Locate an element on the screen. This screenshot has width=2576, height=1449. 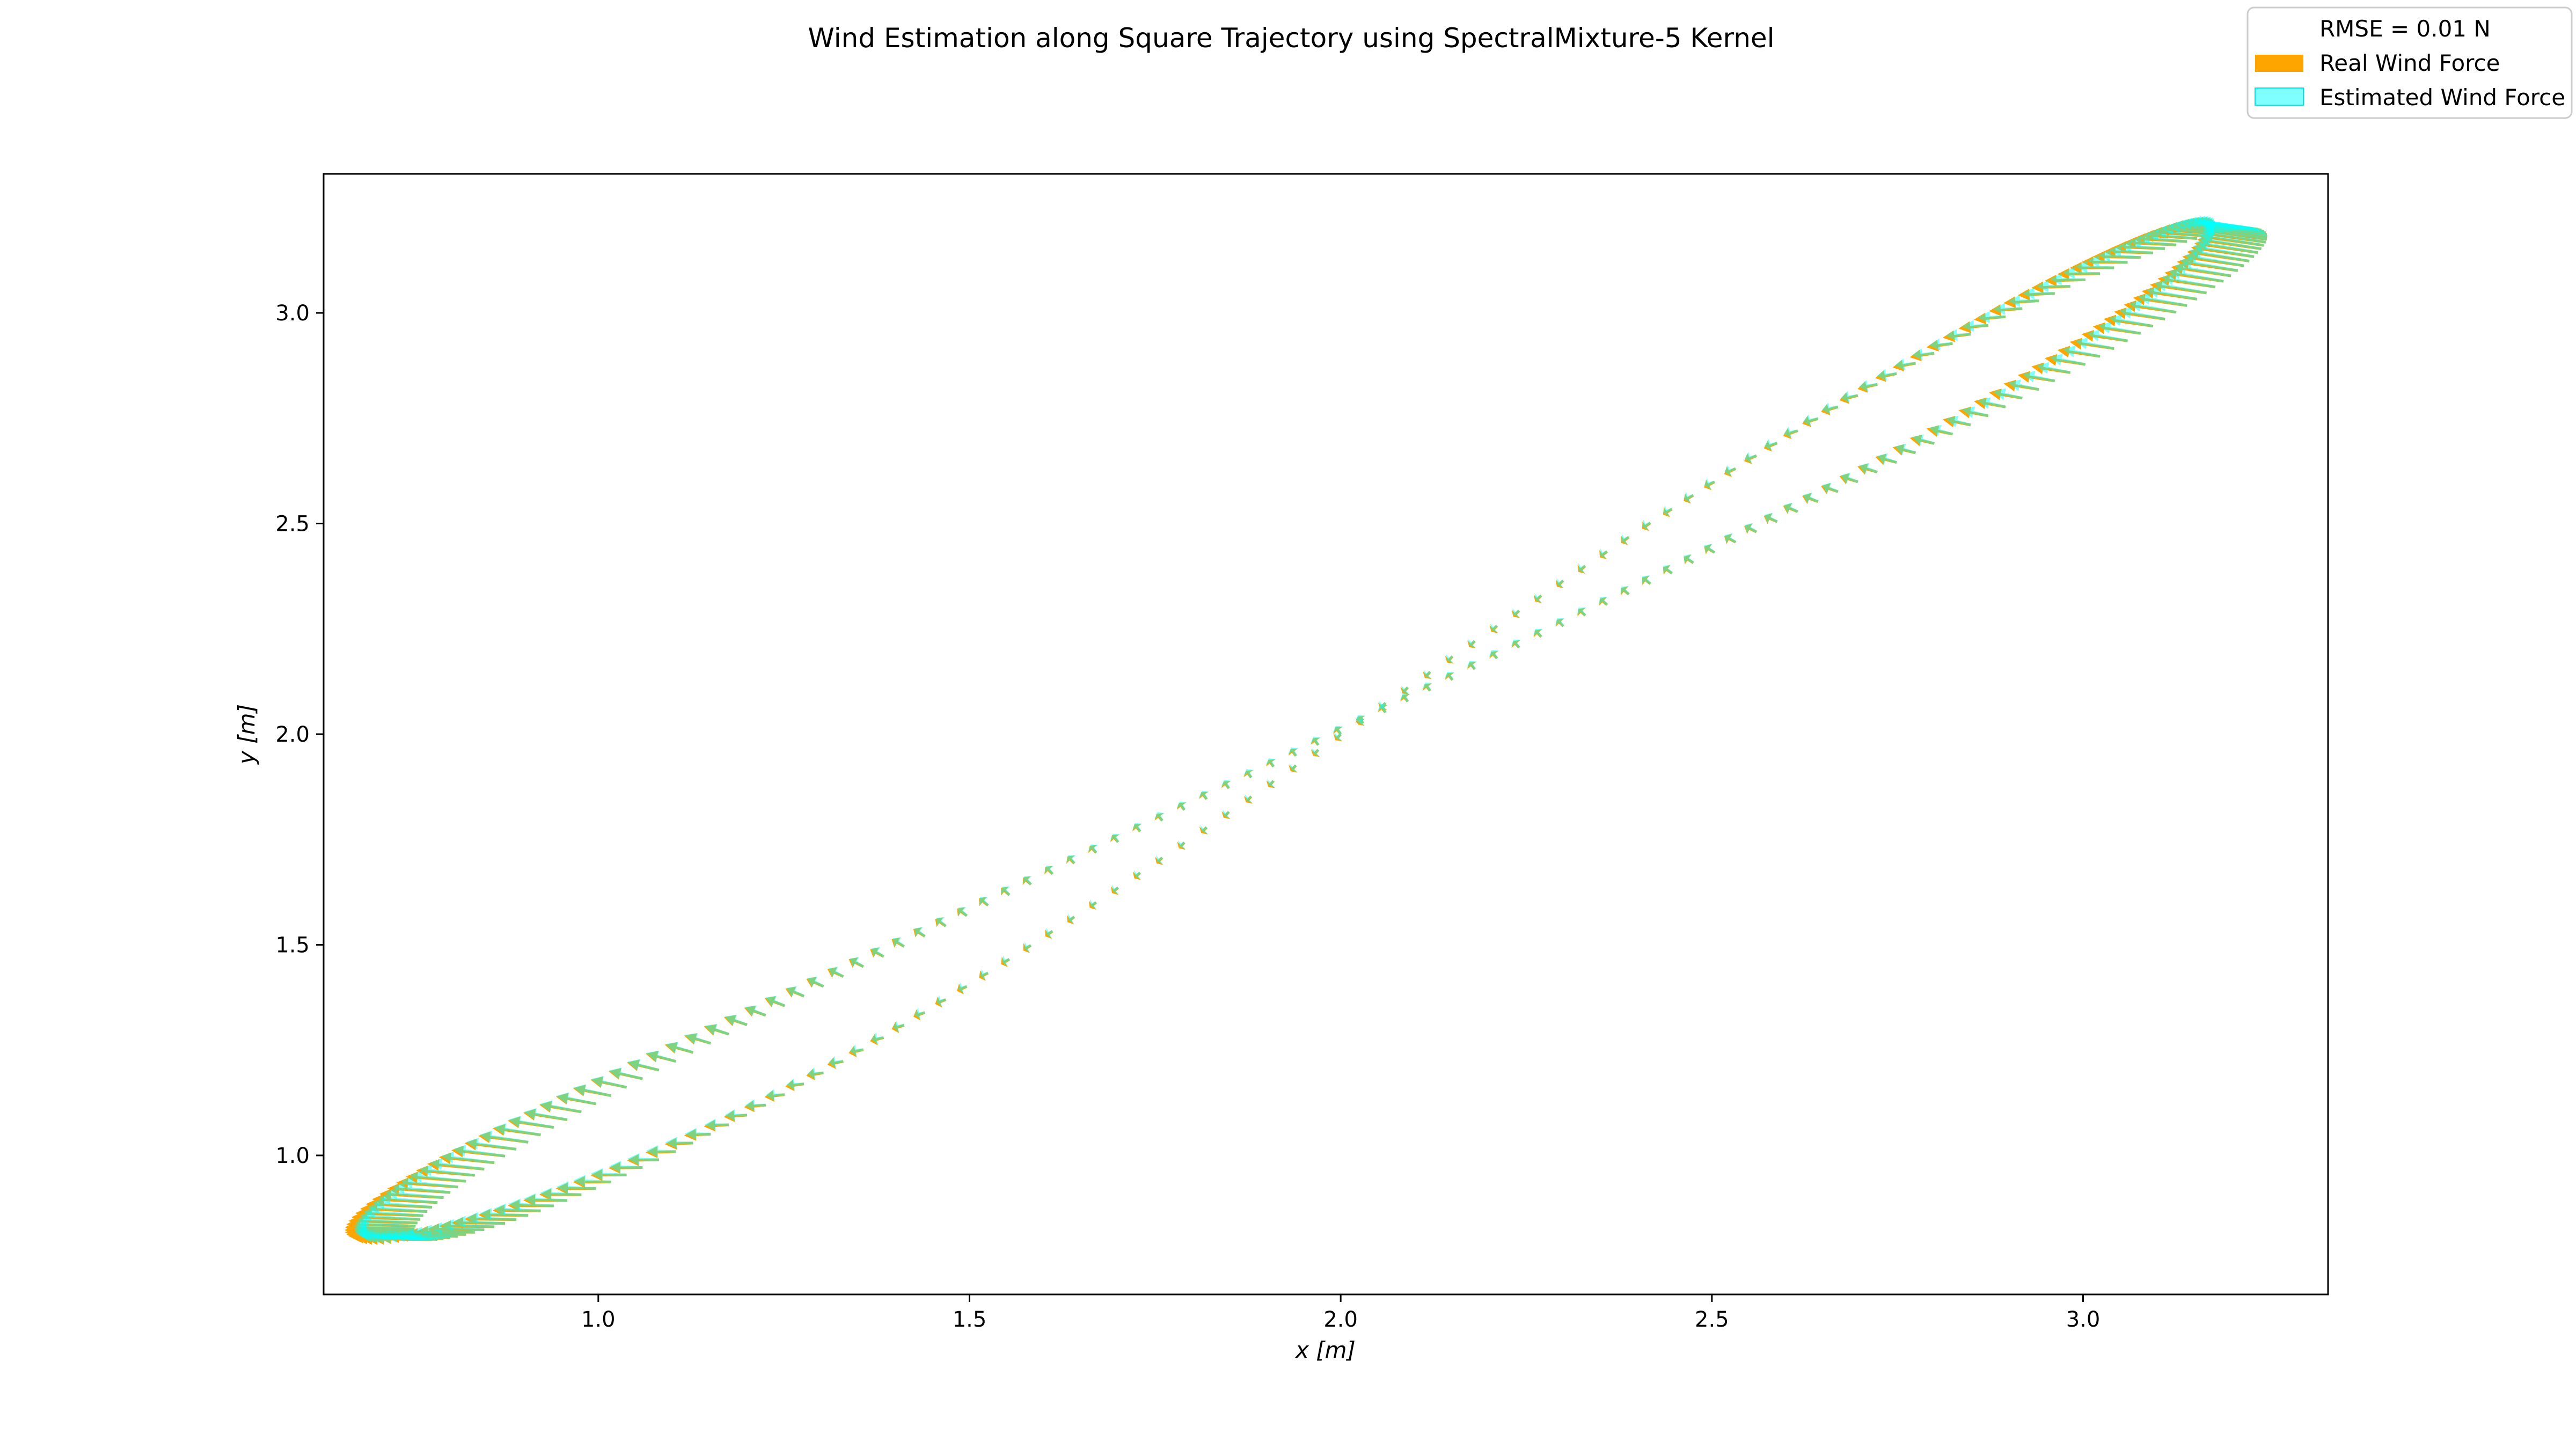
legend-swatch-estimated is located at coordinates (2279, 96).